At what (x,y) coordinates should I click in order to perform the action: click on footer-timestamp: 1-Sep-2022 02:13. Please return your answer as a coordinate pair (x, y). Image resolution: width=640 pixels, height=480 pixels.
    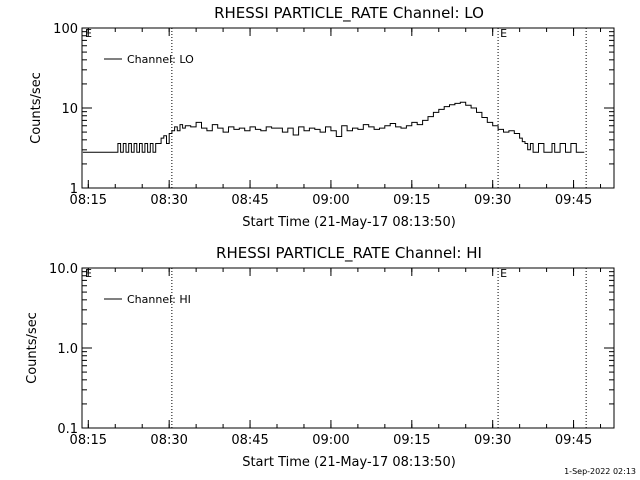
    Looking at the image, I should click on (600, 471).